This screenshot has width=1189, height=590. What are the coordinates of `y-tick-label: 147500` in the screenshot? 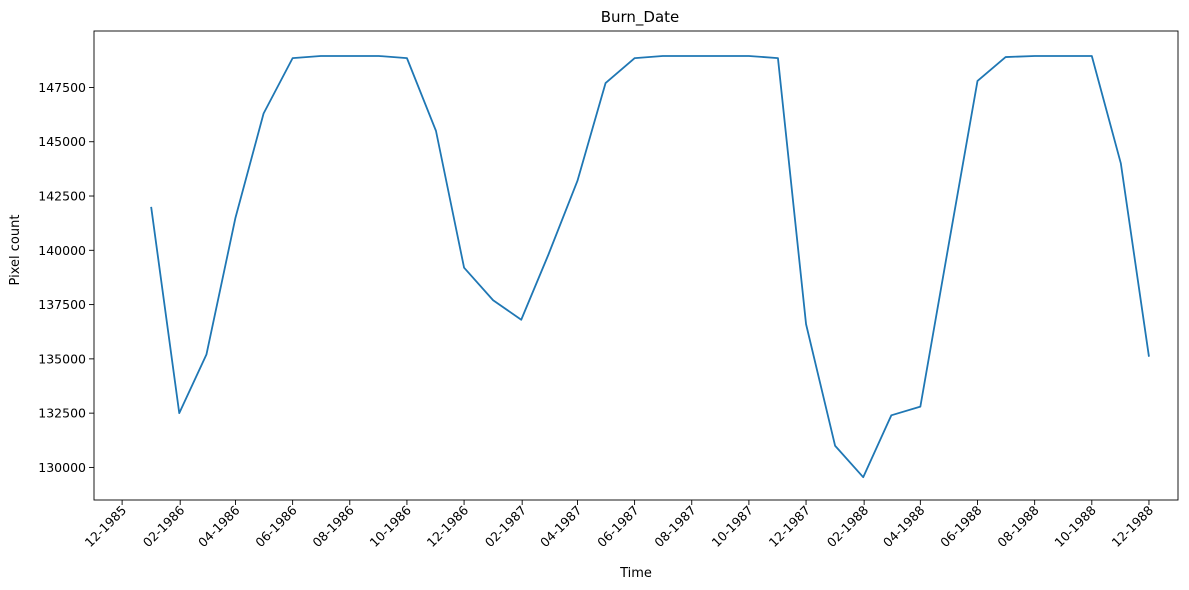 It's located at (62, 87).